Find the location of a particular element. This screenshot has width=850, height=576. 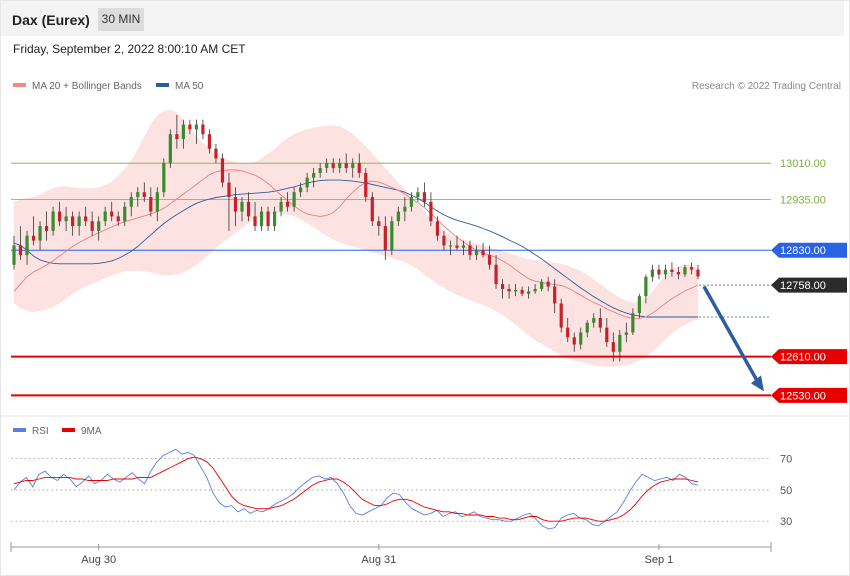

credit-text: Research © 2022 Trading Central is located at coordinates (766, 86).